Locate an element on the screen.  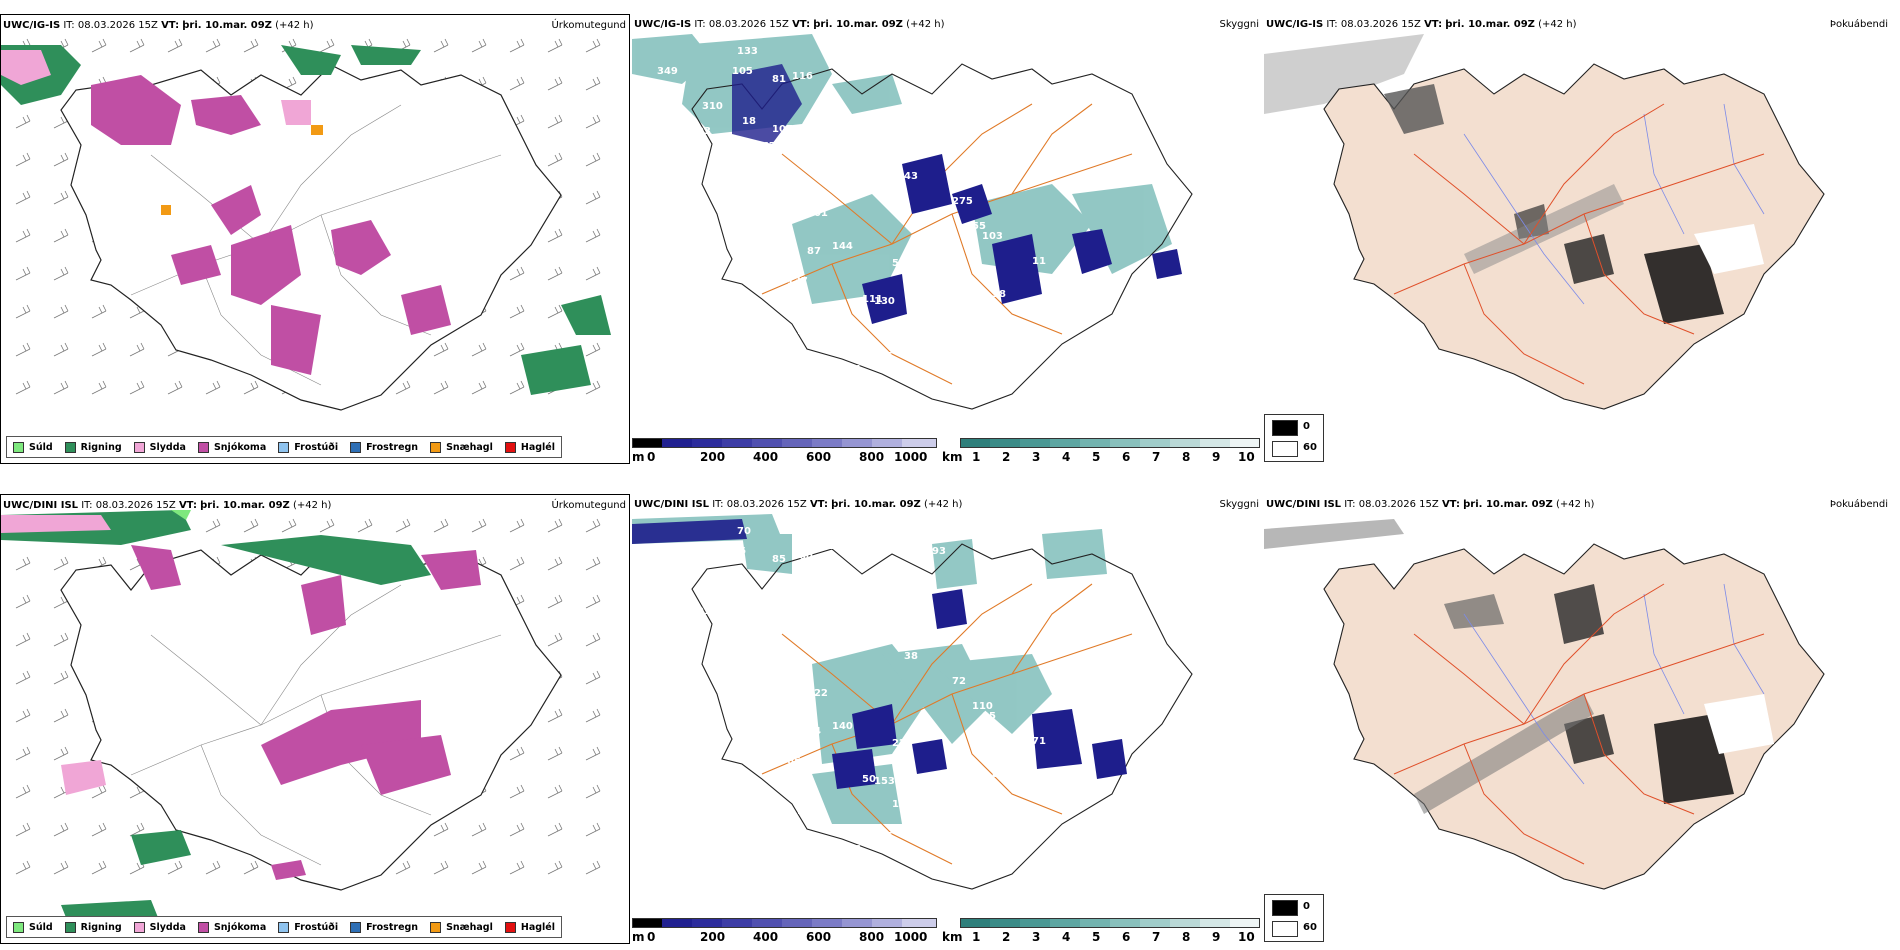
cloud-height-label: 310 is located at coordinates (712, 106).